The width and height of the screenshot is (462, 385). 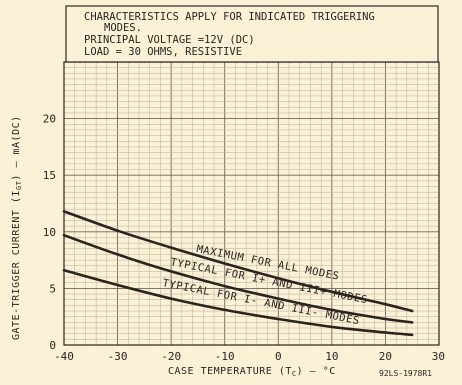 What do you see at coordinates (123, 28) in the screenshot?
I see `note-line-2: MODES.` at bounding box center [123, 28].